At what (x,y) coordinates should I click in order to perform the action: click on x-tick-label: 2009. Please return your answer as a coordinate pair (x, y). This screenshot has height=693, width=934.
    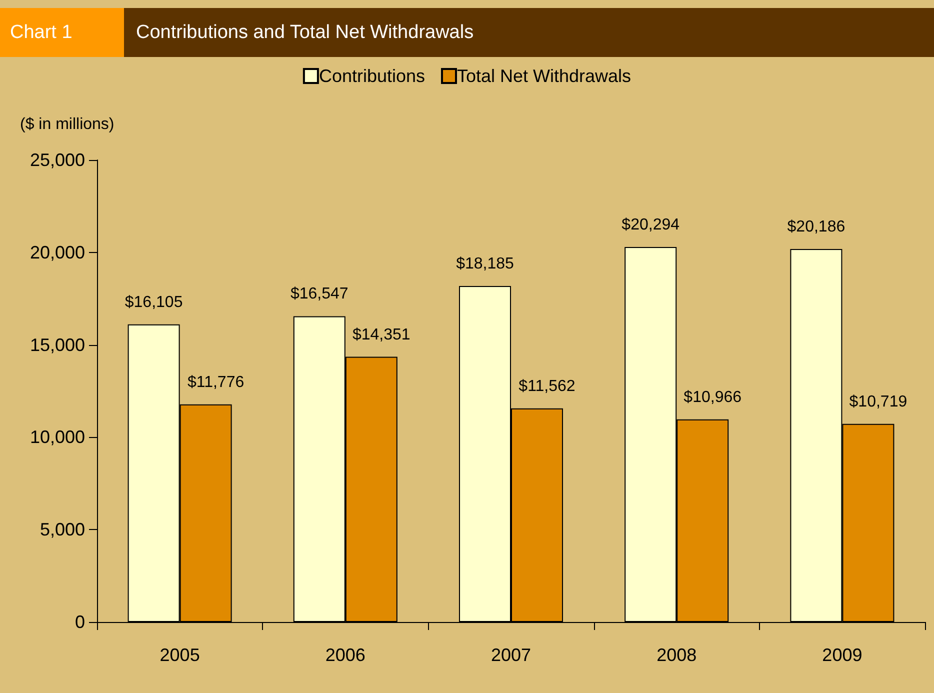
    Looking at the image, I should click on (842, 655).